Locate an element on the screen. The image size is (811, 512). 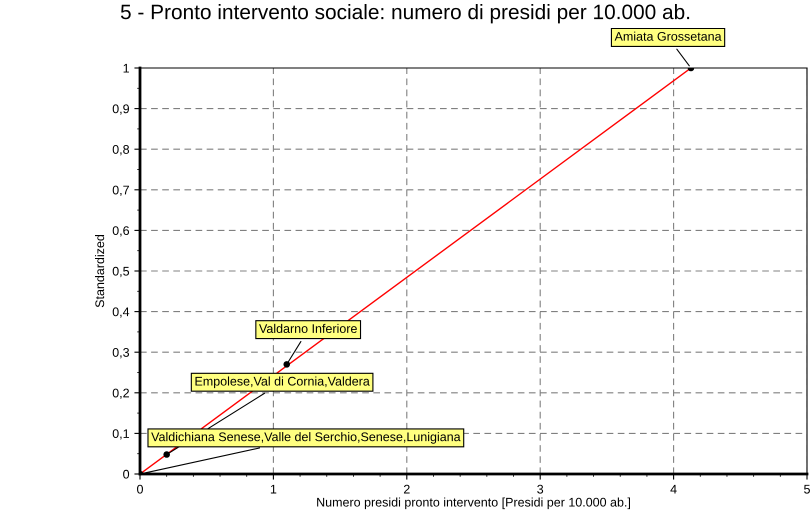
annotation: Amiata Grossetana is located at coordinates (668, 36).